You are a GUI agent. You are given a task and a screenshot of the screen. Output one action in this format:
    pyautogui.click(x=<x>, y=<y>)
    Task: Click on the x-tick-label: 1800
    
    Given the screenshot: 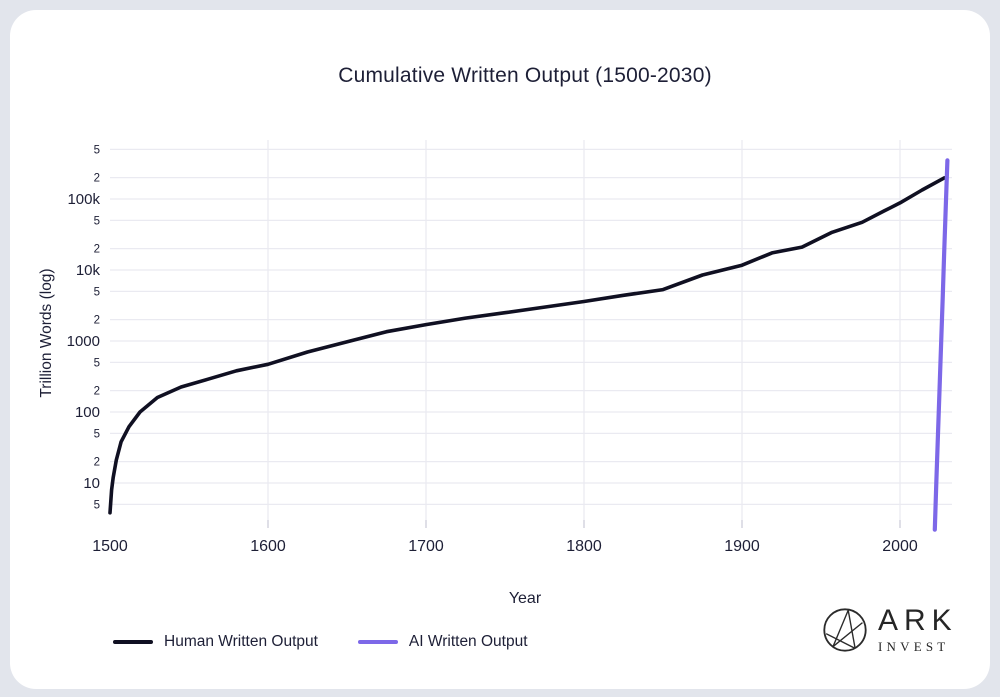 What is the action you would take?
    pyautogui.click(x=584, y=546)
    